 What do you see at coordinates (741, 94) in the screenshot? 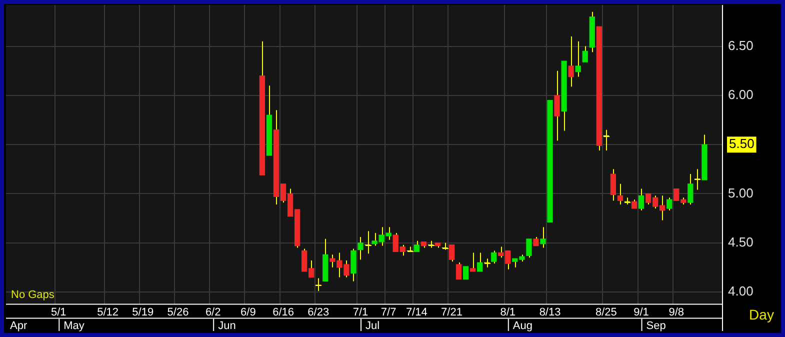
I see `y-tick-label: 6.00` at bounding box center [741, 94].